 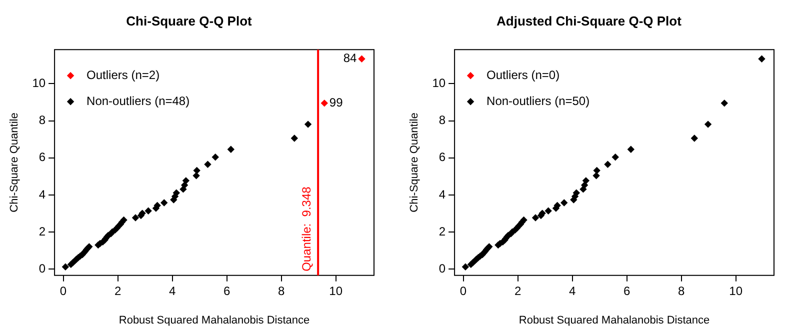 I want to click on legend-label: Outliers (n=2), so click(x=123, y=75).